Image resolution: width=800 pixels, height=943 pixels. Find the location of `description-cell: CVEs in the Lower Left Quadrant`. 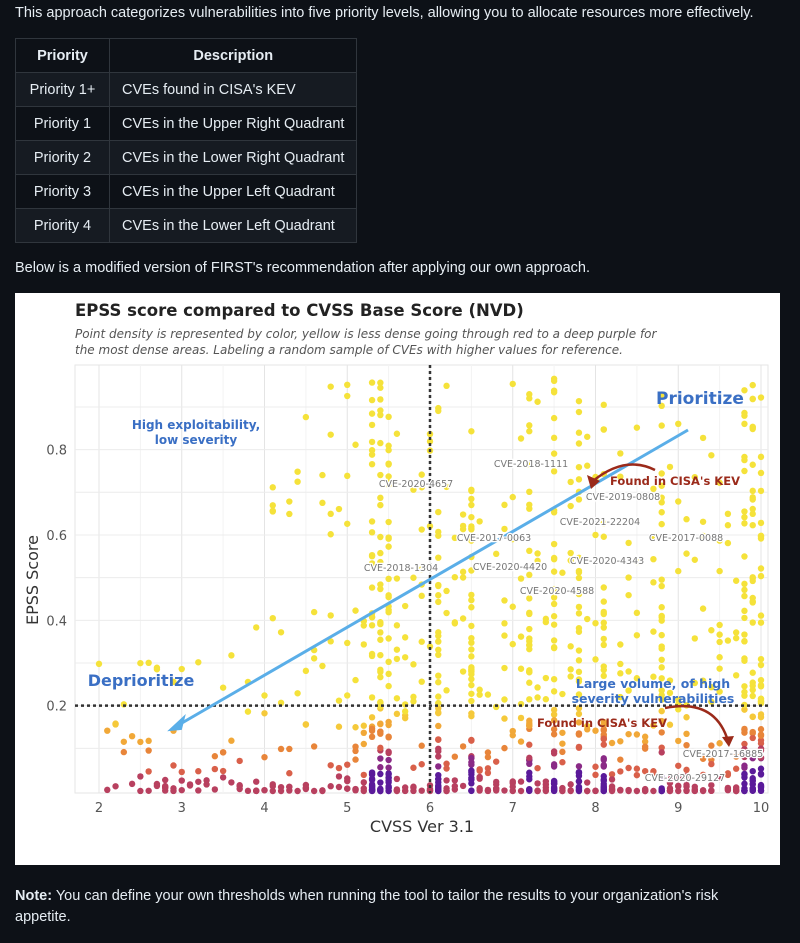

description-cell: CVEs in the Lower Left Quadrant is located at coordinates (233, 225).